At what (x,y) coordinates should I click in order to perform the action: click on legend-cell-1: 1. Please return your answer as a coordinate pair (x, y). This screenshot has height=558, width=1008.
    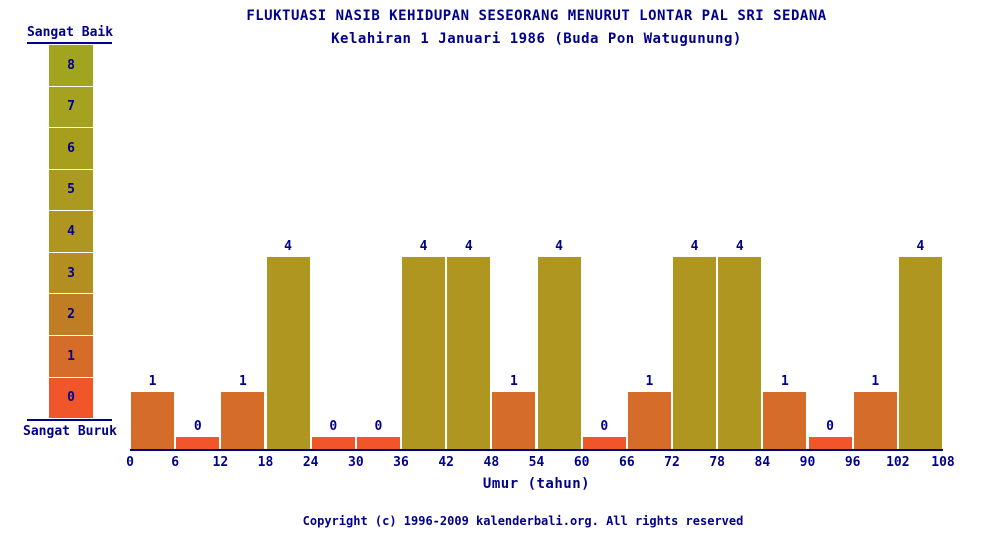
    Looking at the image, I should click on (71, 356).